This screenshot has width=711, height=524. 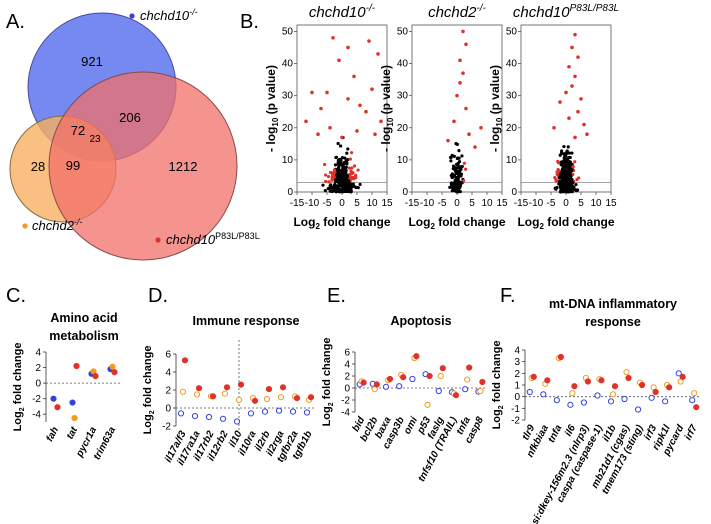 What do you see at coordinates (613, 322) in the screenshot?
I see `chart-title: response` at bounding box center [613, 322].